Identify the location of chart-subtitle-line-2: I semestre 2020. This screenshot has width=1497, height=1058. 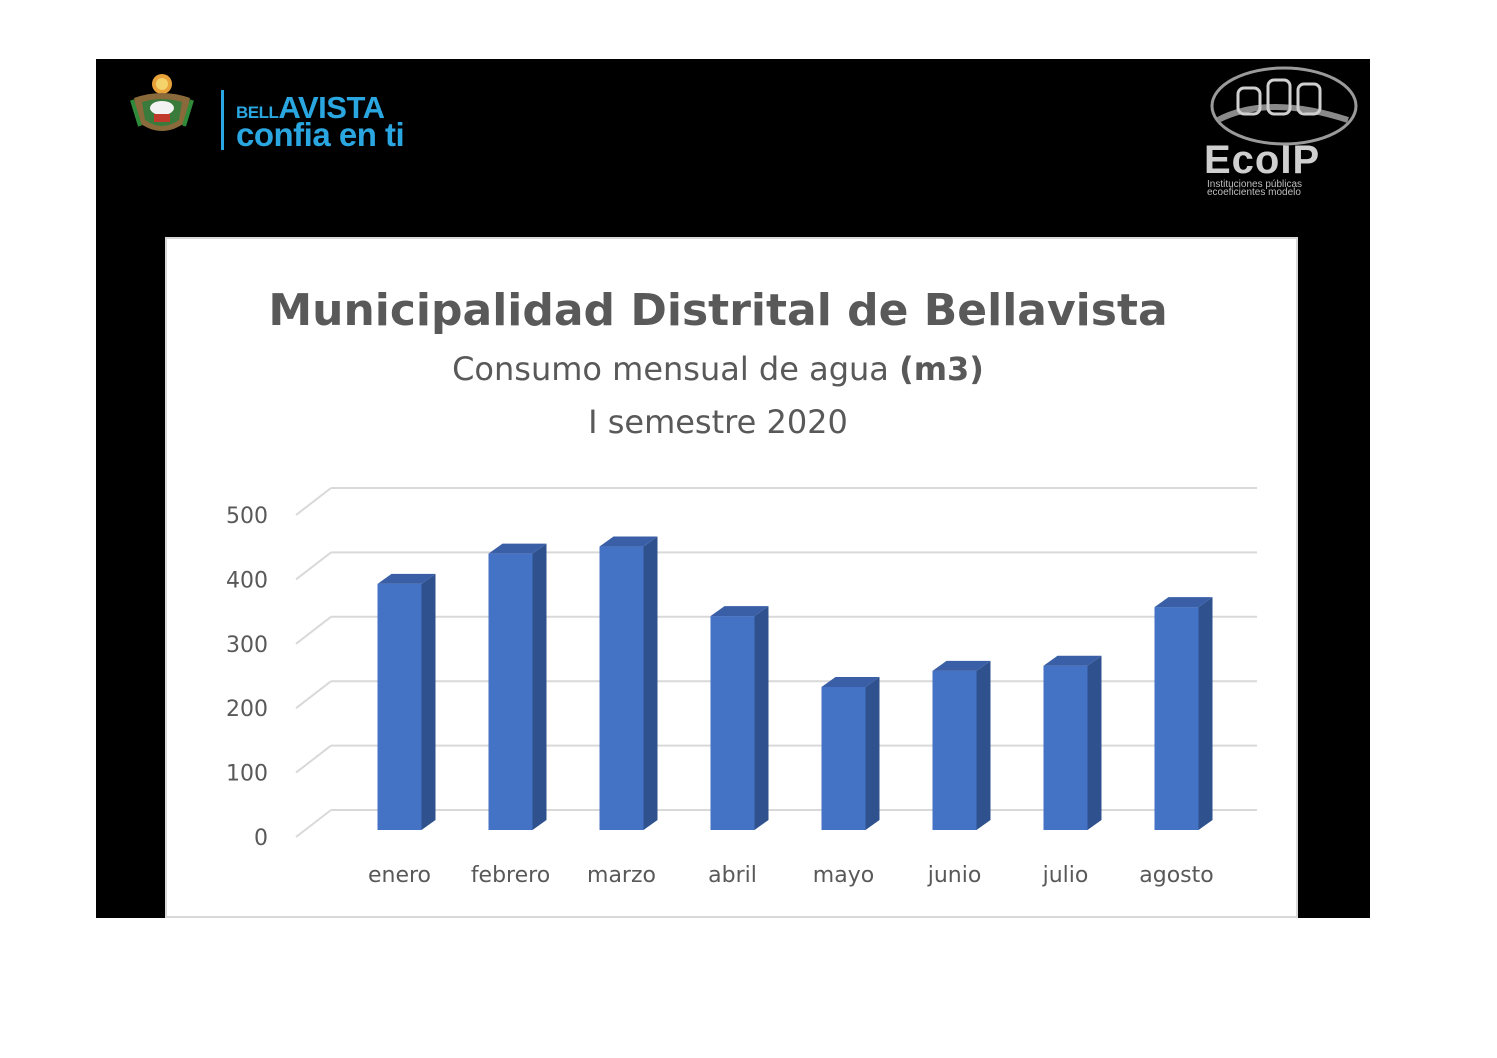
(718, 422).